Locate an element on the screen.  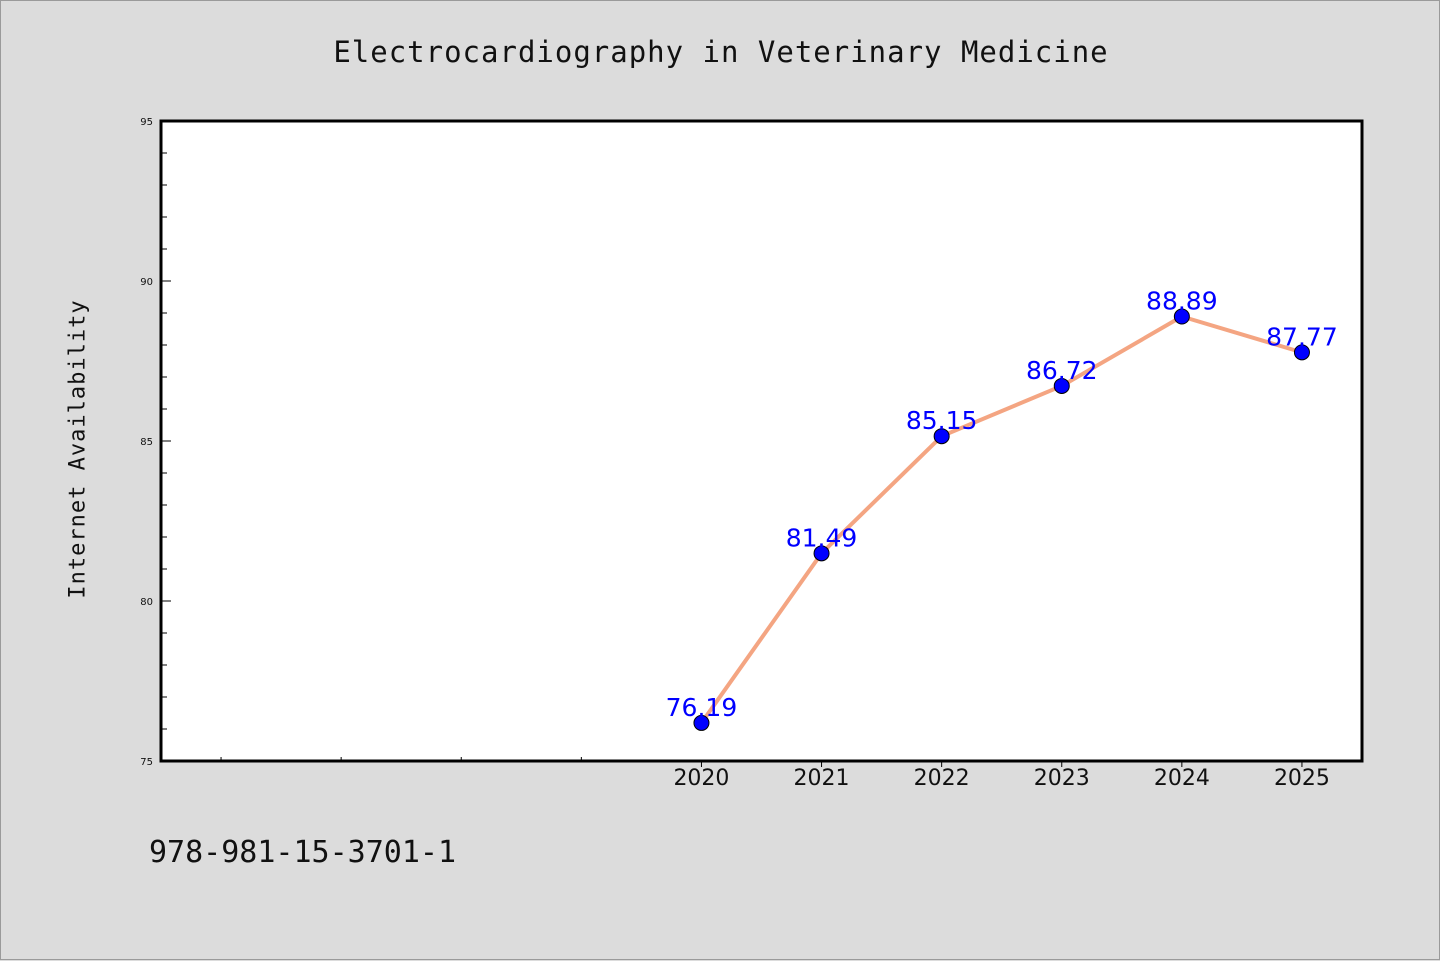
data-label: 87.77 is located at coordinates (1302, 336).